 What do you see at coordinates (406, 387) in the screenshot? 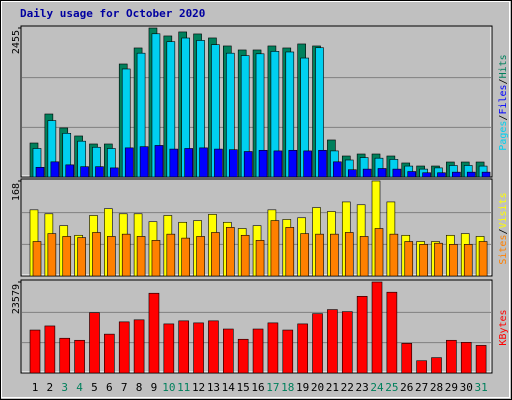
I see `x-tick-label: 26` at bounding box center [406, 387].